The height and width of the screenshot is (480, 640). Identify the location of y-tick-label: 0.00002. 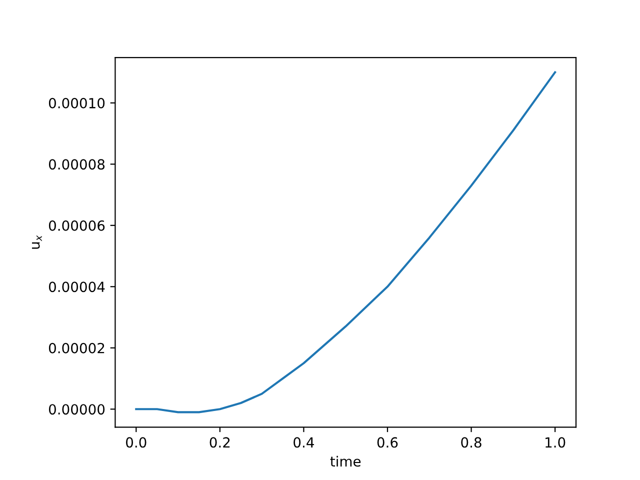
(76, 348).